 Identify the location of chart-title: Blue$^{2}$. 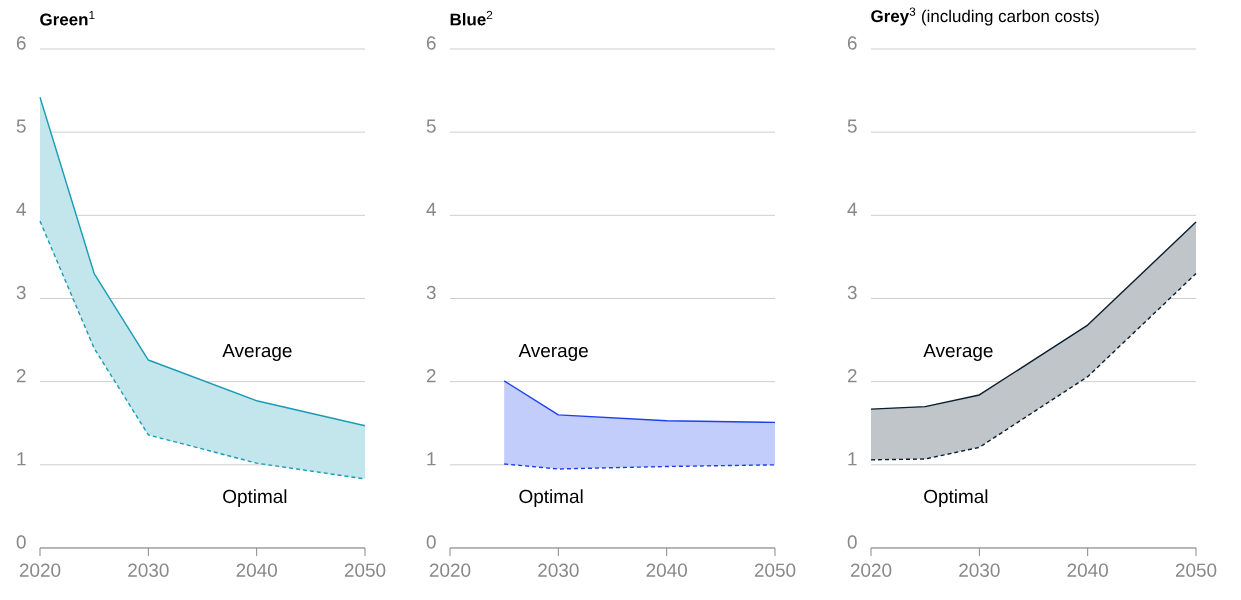
(471, 18).